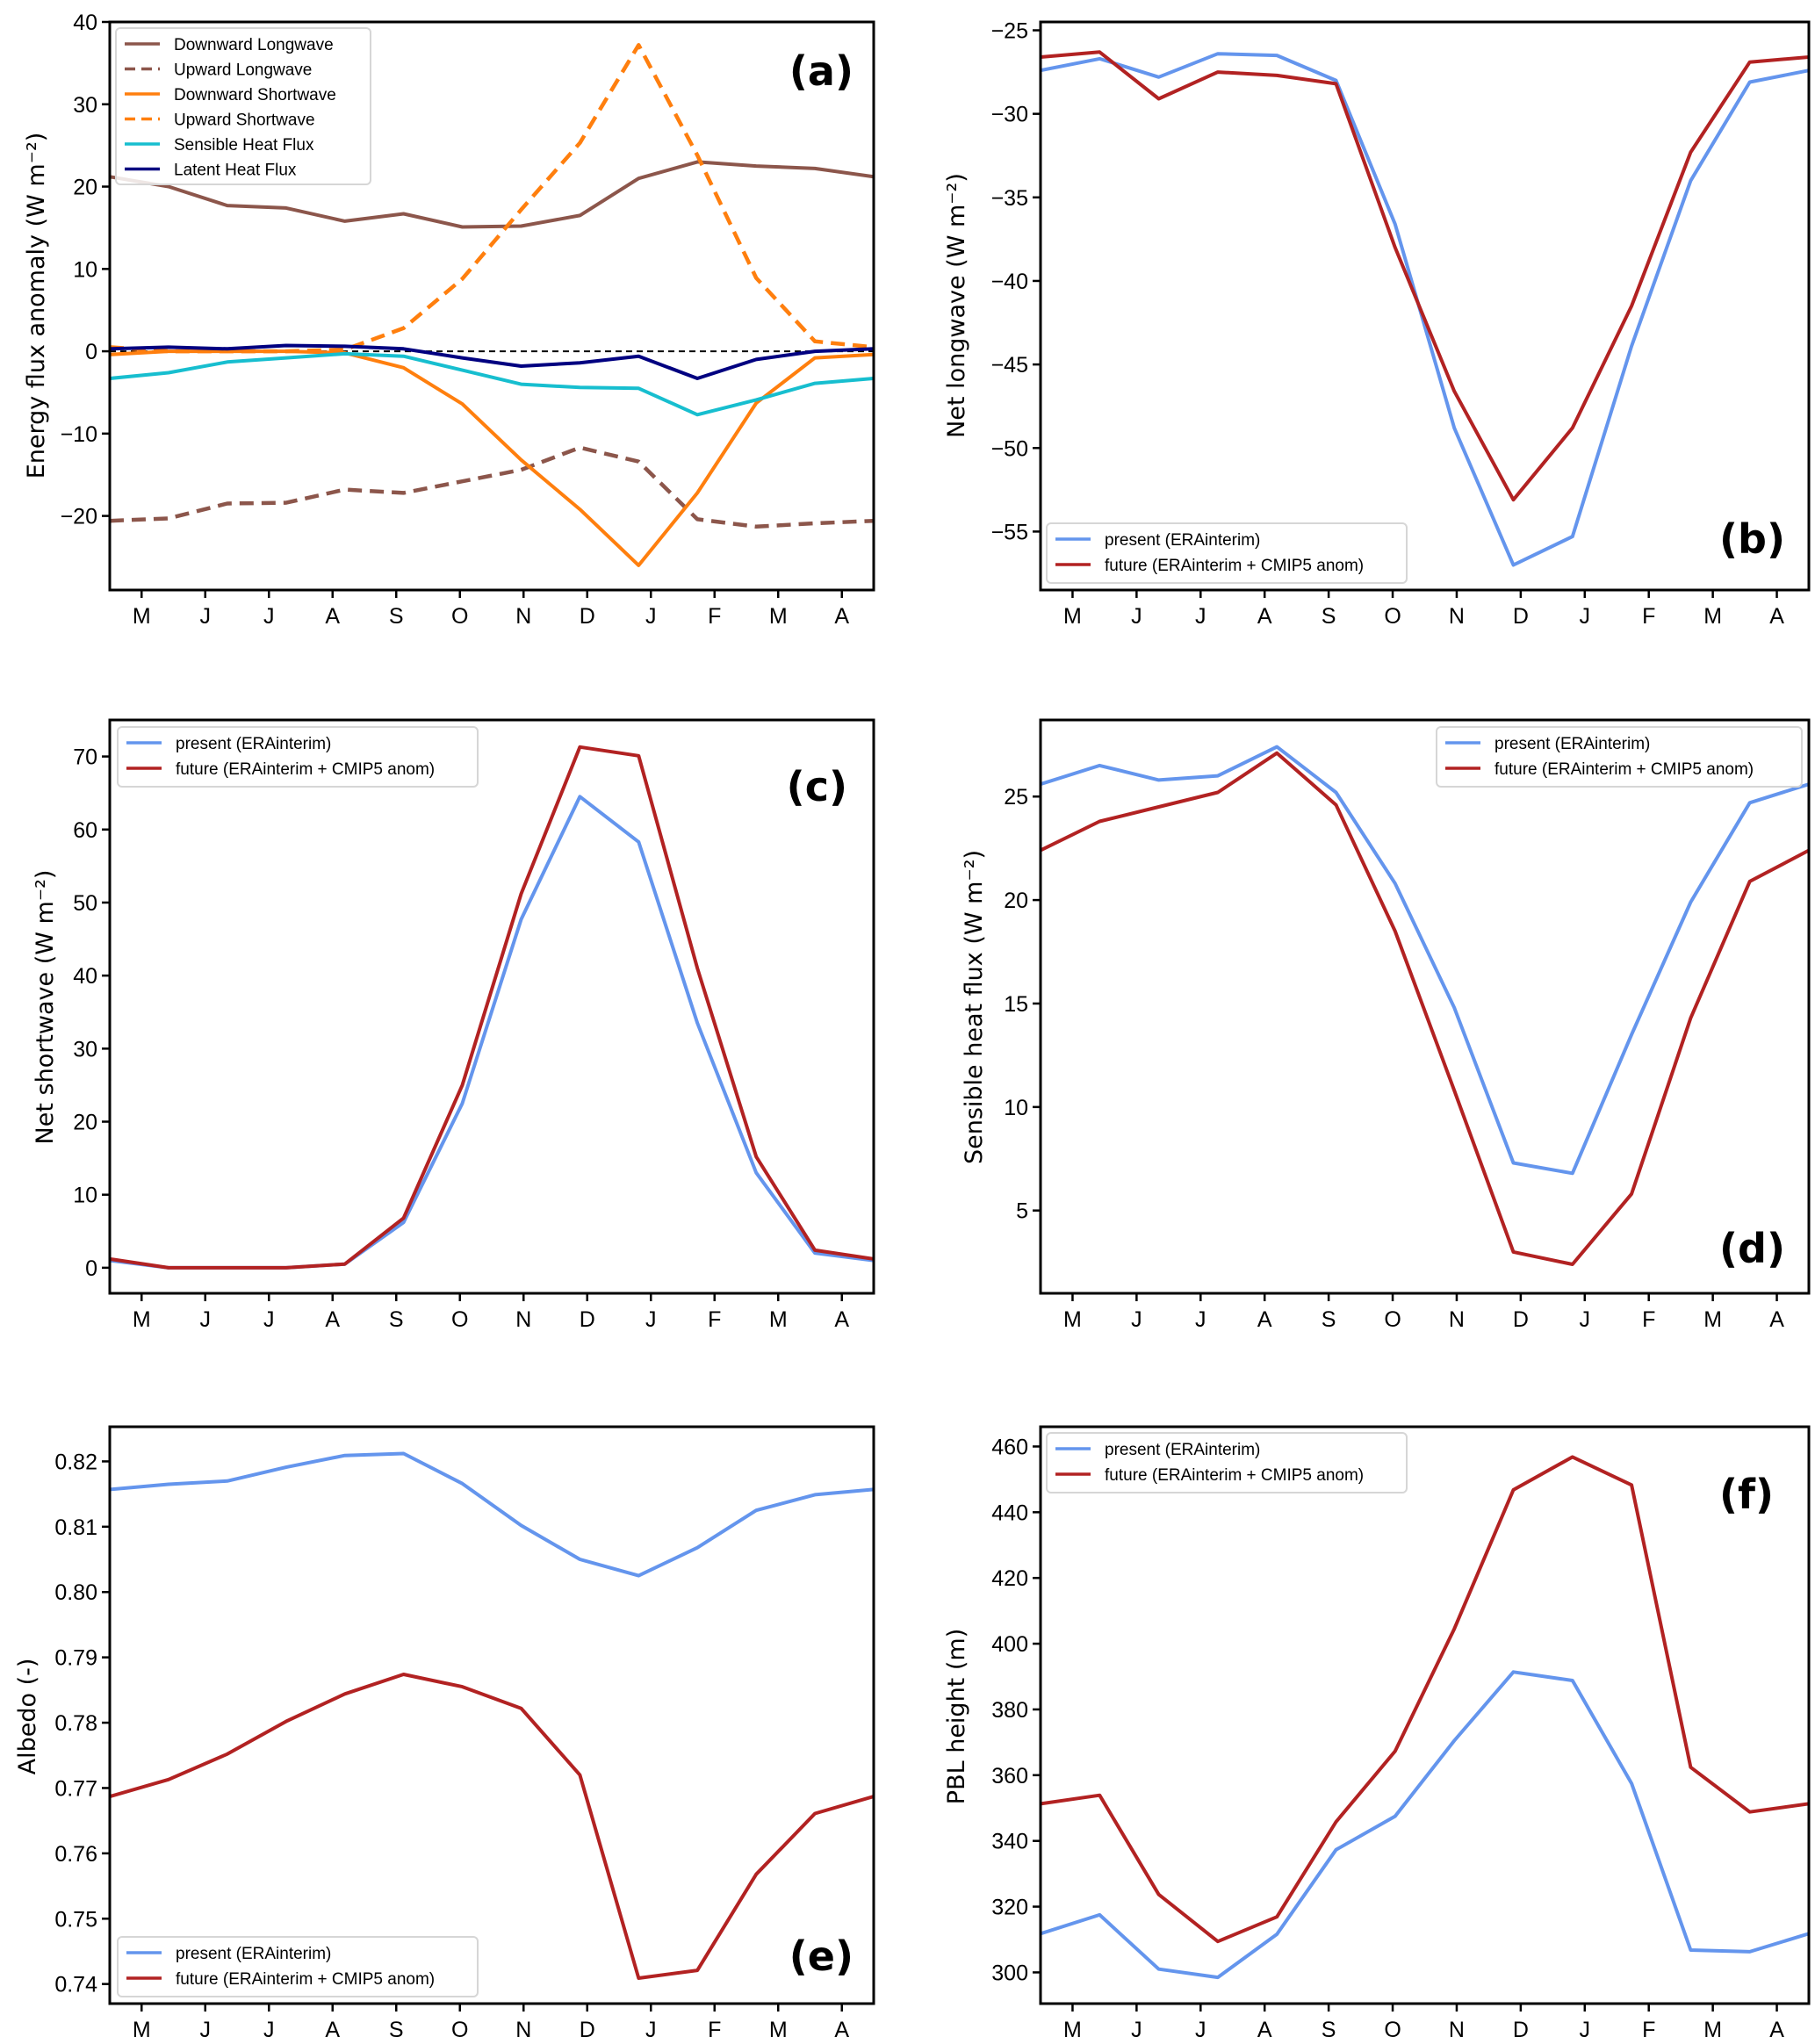 This screenshot has width=1815, height=2044. What do you see at coordinates (1009, 1644) in the screenshot?
I see `y-tick-label: 400` at bounding box center [1009, 1644].